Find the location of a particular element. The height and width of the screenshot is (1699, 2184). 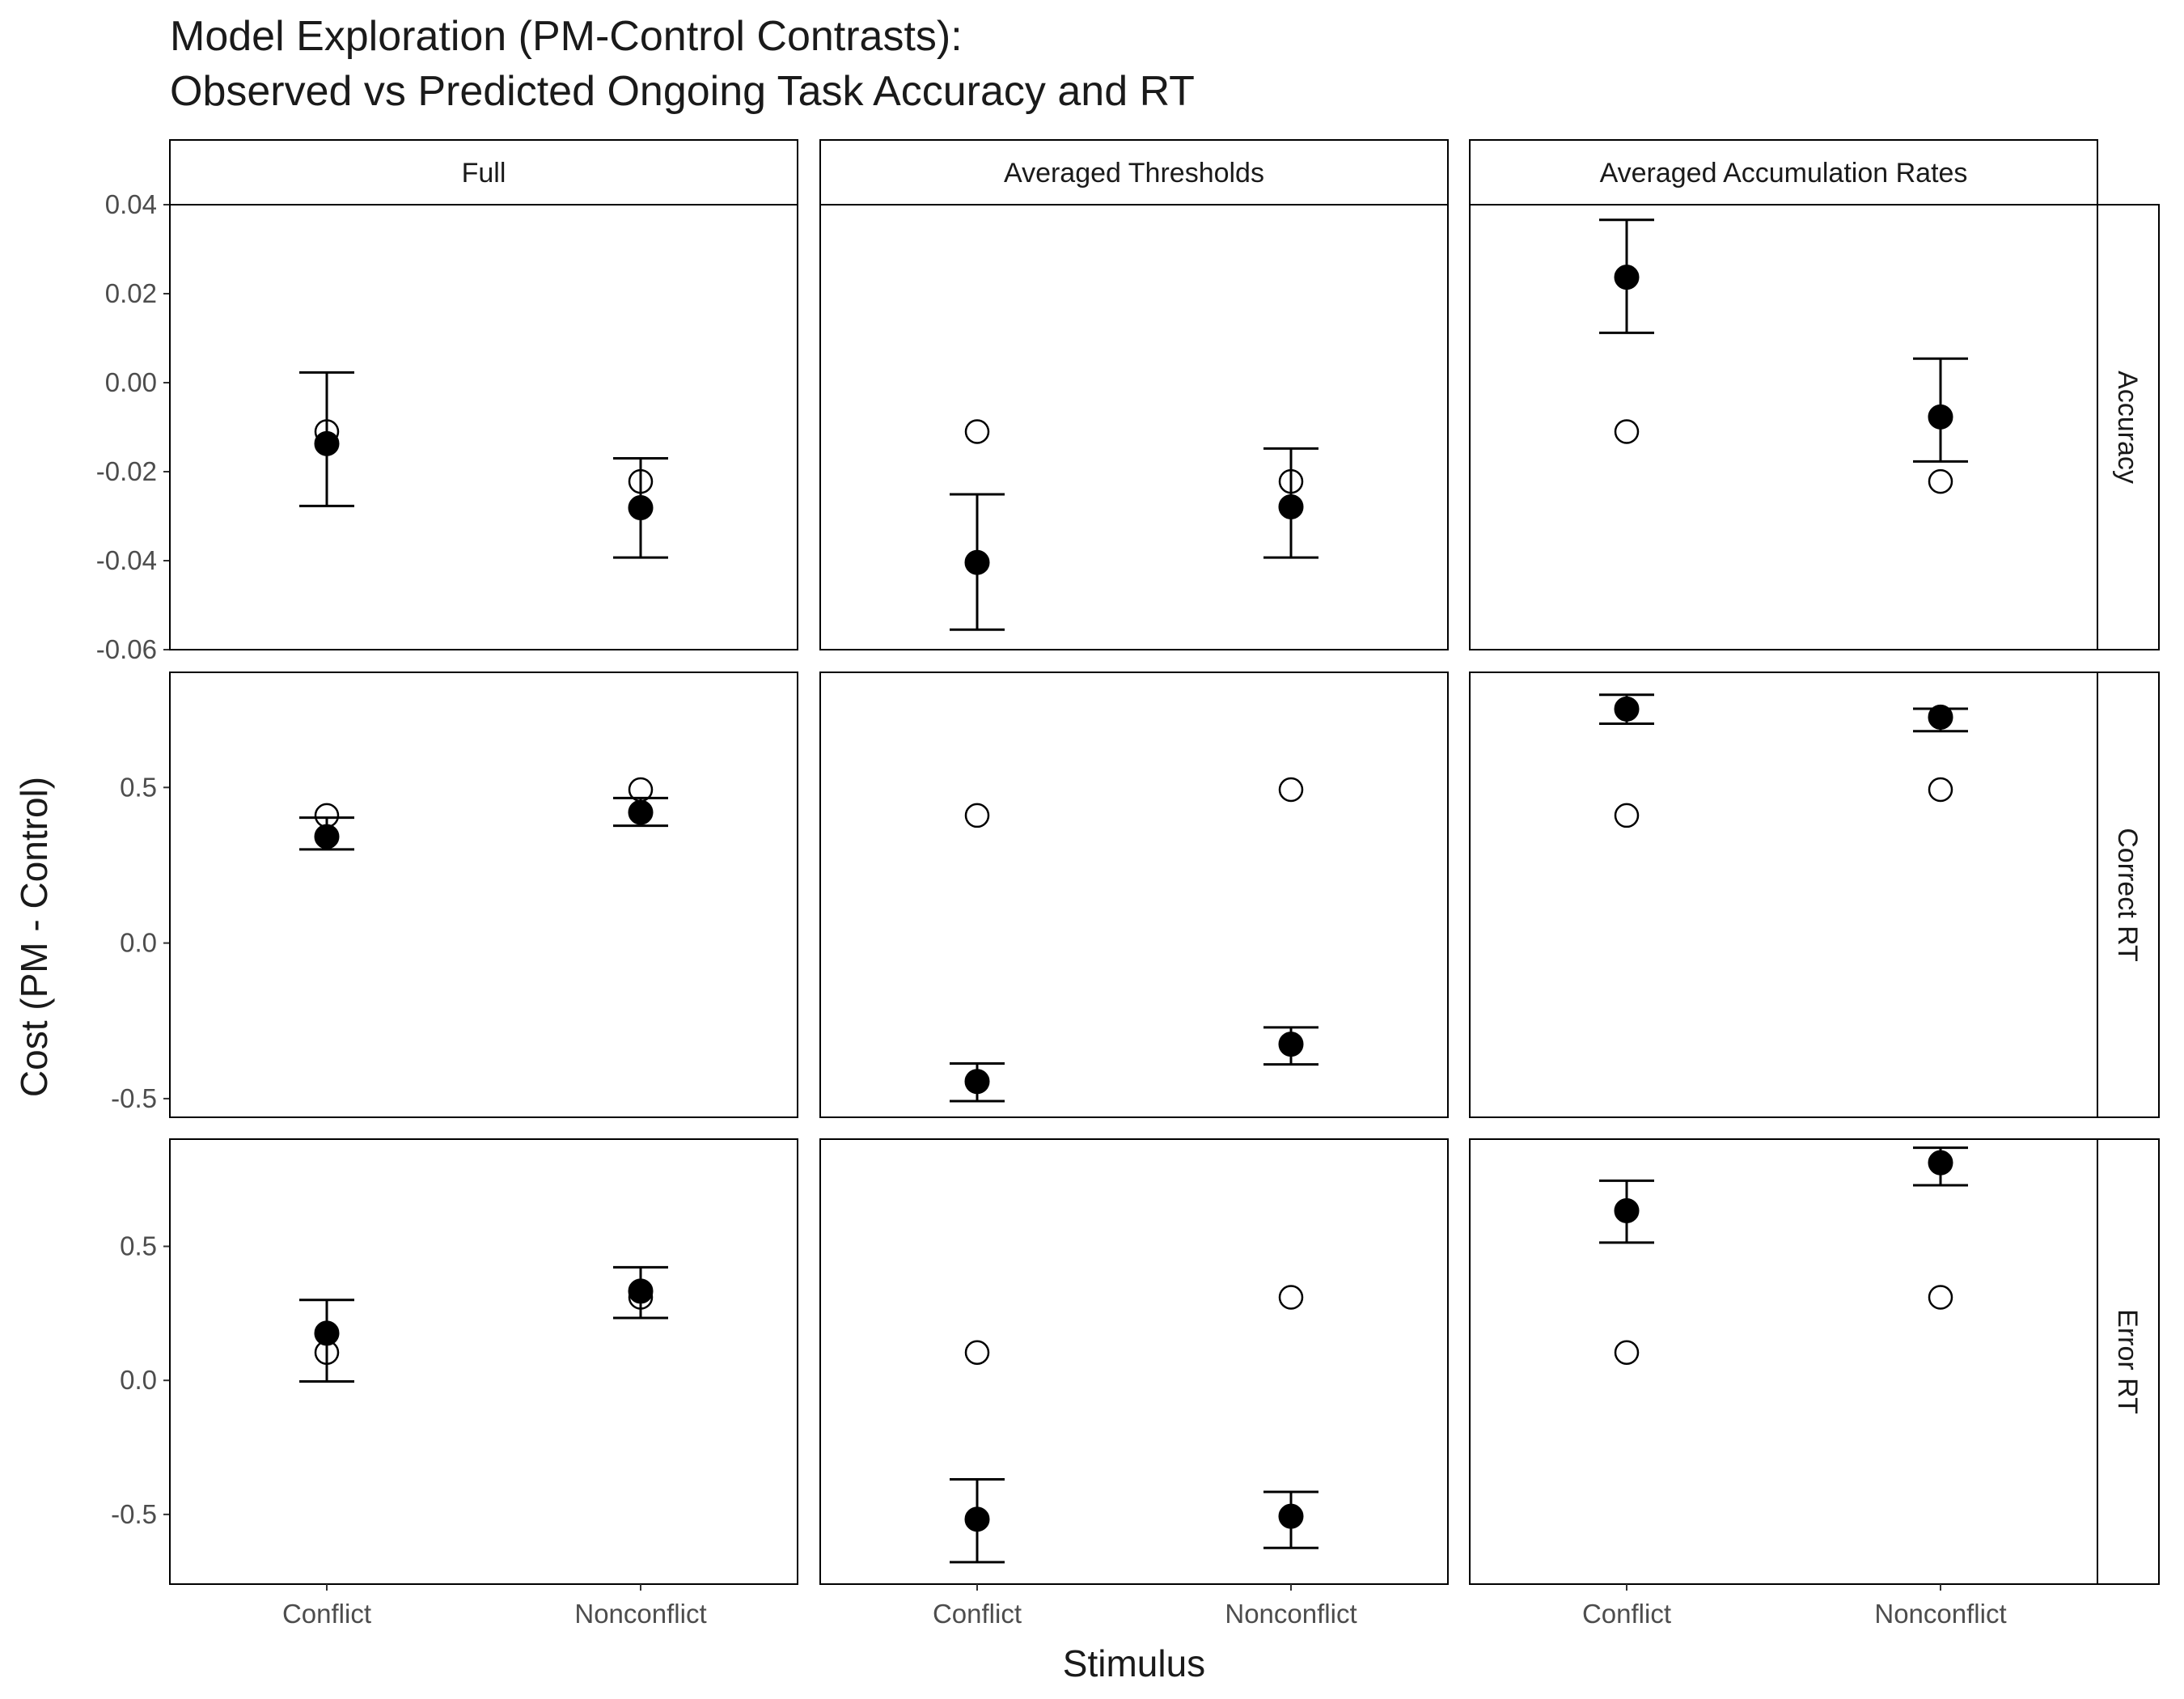

y-tick-label: -0.06 is located at coordinates (127, 649).